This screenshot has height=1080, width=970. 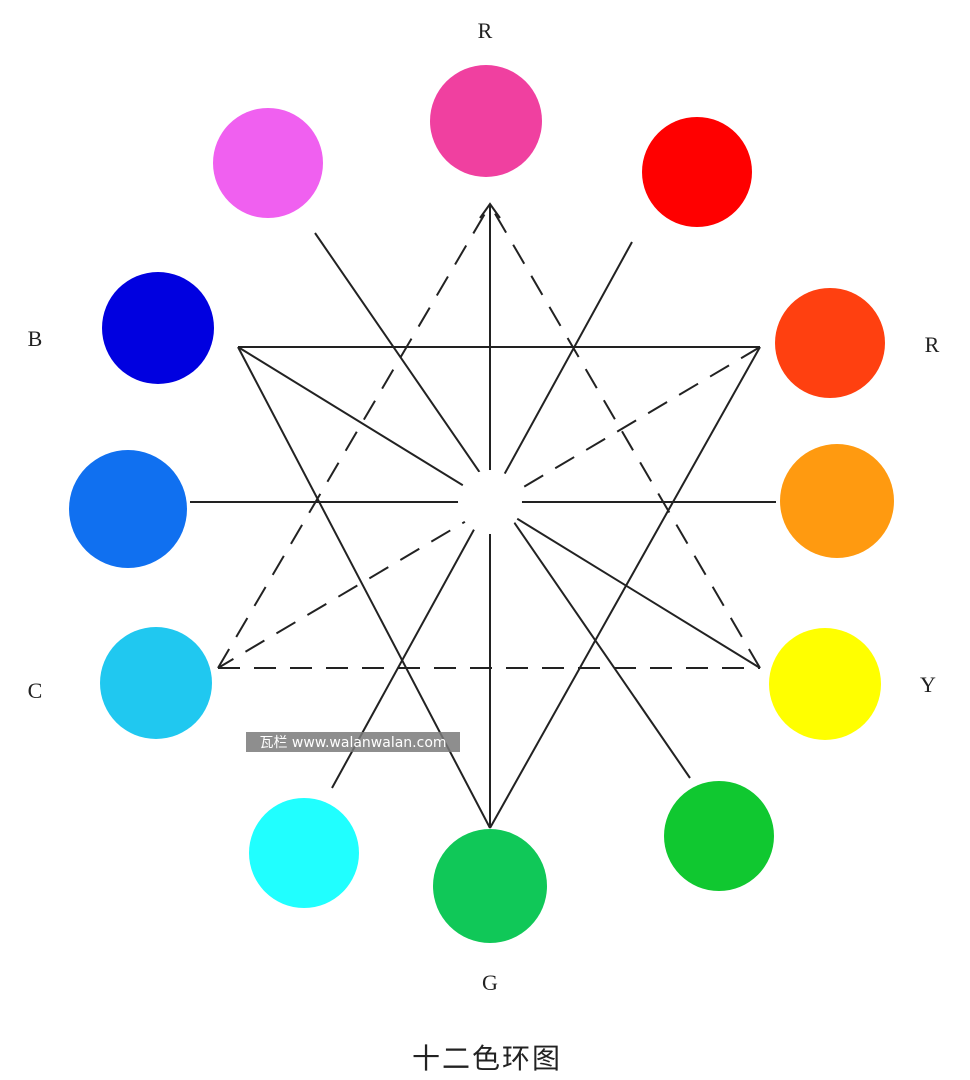 I want to click on label-top: R, so click(x=485, y=30).